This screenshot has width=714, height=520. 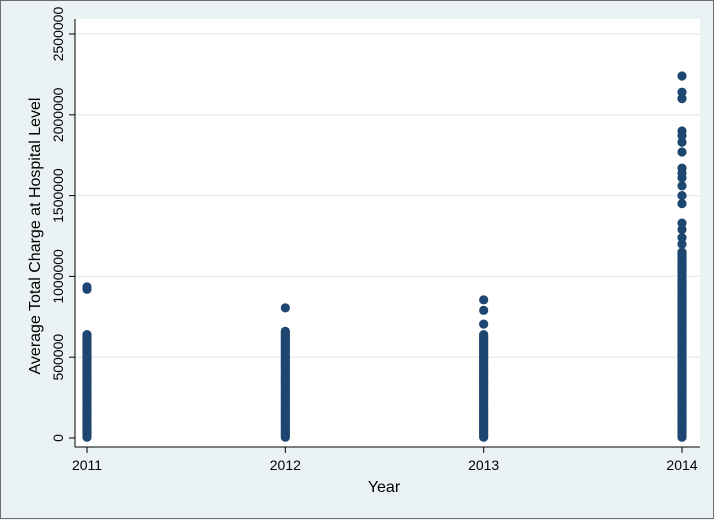 I want to click on y-tick-label-2000000: 2000000, so click(x=58, y=114).